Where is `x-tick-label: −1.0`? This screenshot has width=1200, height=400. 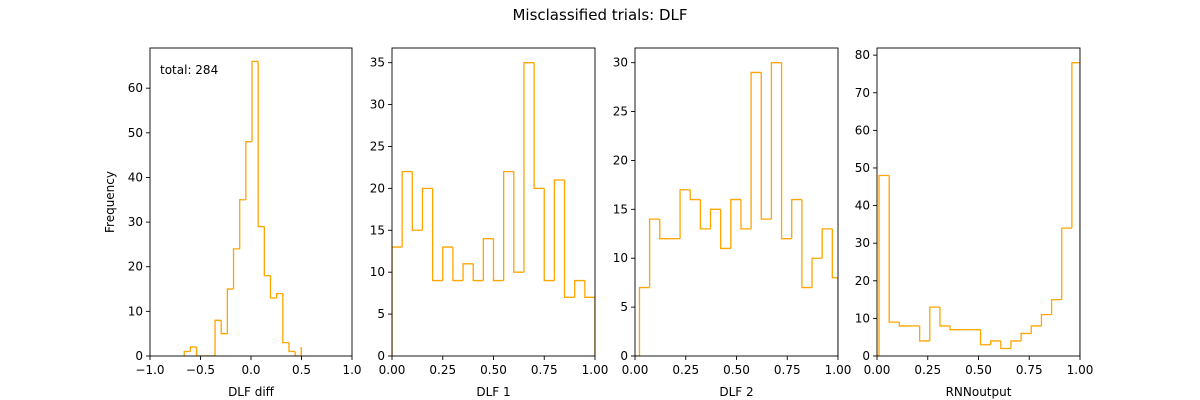 x-tick-label: −1.0 is located at coordinates (149, 370).